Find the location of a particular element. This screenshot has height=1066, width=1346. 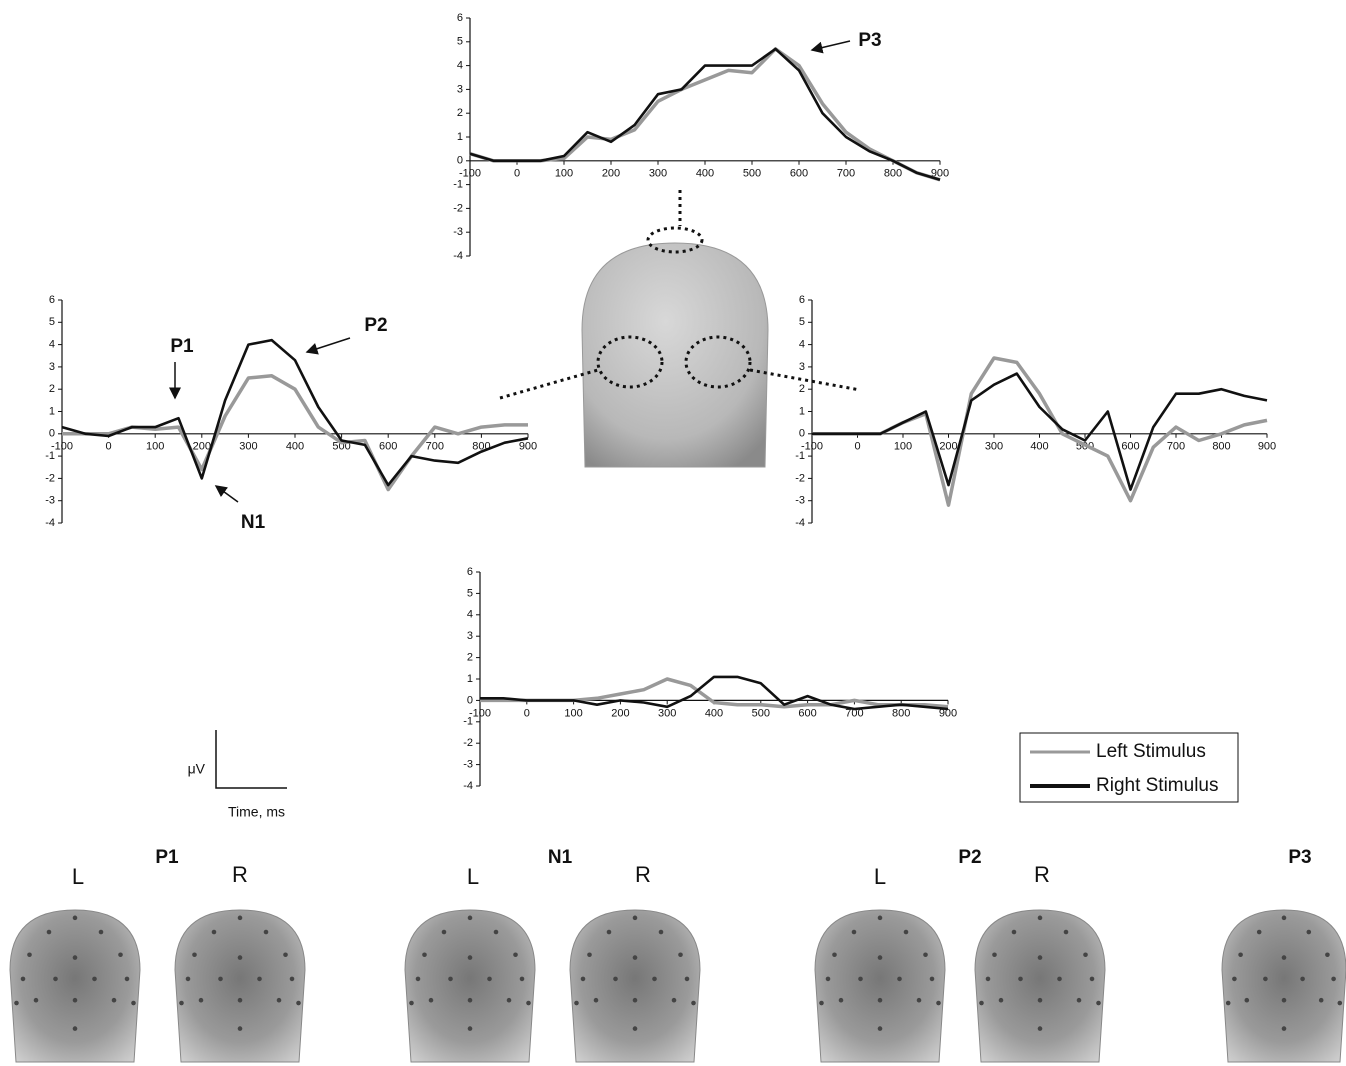

topomap-title: P3 is located at coordinates (1299, 857).